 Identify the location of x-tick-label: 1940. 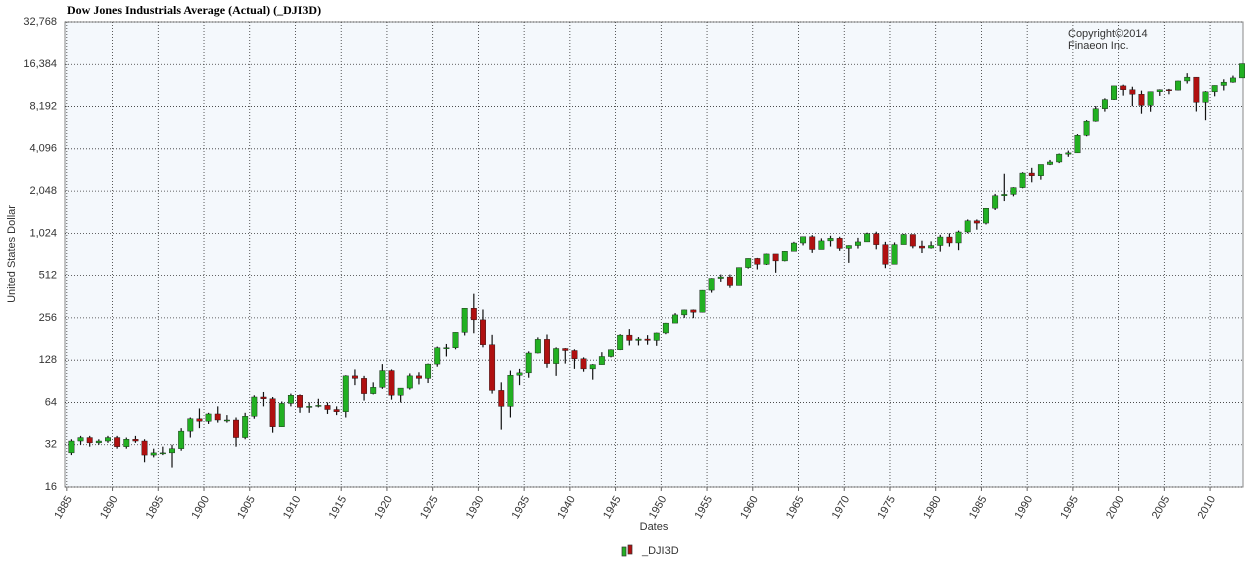
(566, 507).